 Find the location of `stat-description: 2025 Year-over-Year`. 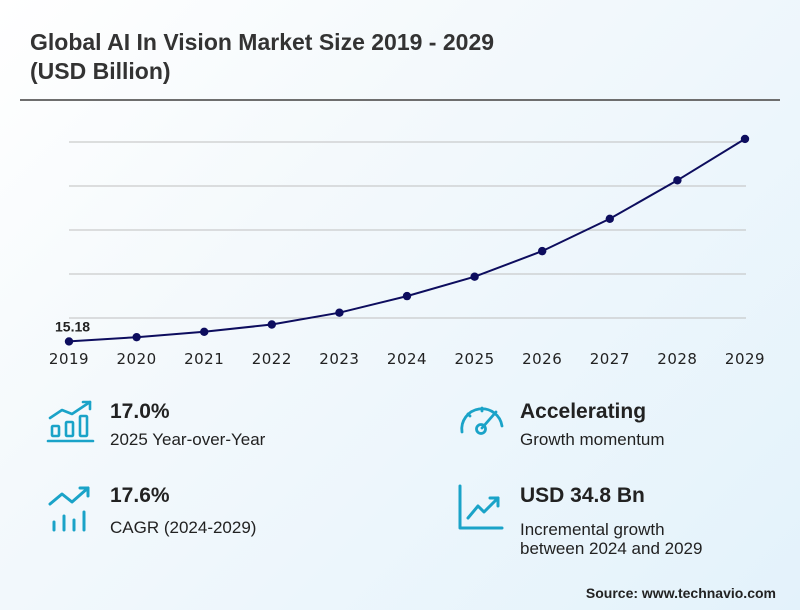

stat-description: 2025 Year-over-Year is located at coordinates (188, 439).